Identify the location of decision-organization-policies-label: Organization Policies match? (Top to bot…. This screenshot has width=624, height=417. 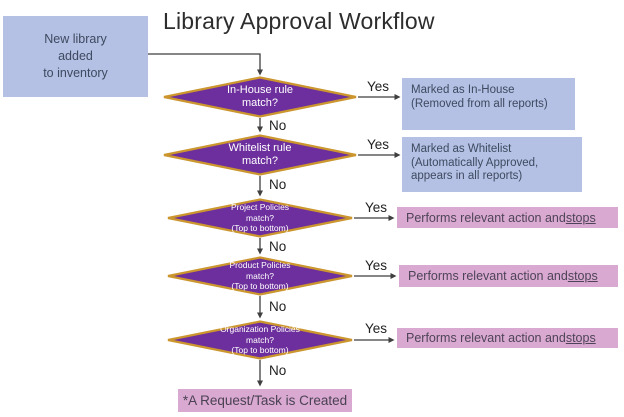
(260, 340).